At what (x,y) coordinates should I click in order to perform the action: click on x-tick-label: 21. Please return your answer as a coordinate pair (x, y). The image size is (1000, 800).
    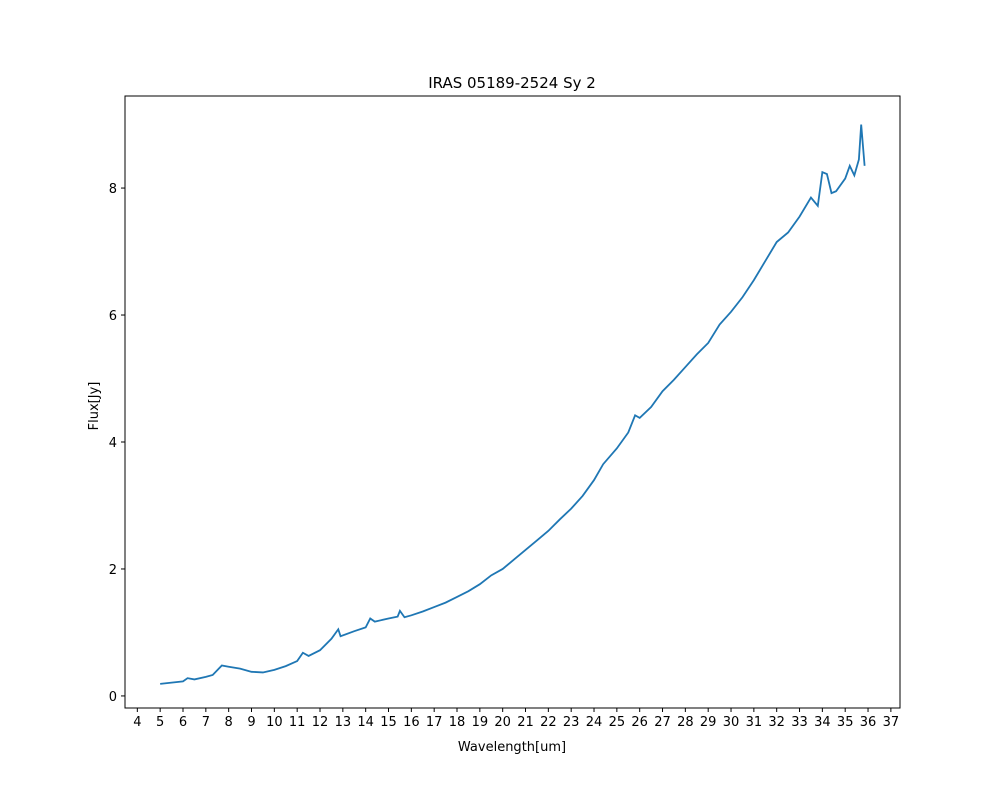
    Looking at the image, I should click on (525, 722).